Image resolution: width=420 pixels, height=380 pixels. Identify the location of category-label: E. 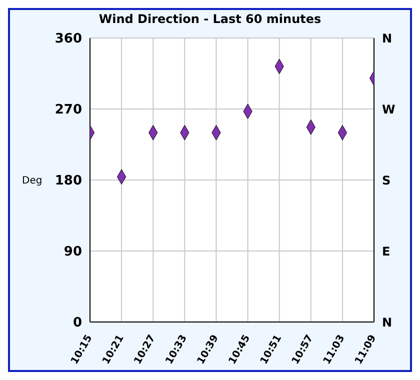
(386, 251).